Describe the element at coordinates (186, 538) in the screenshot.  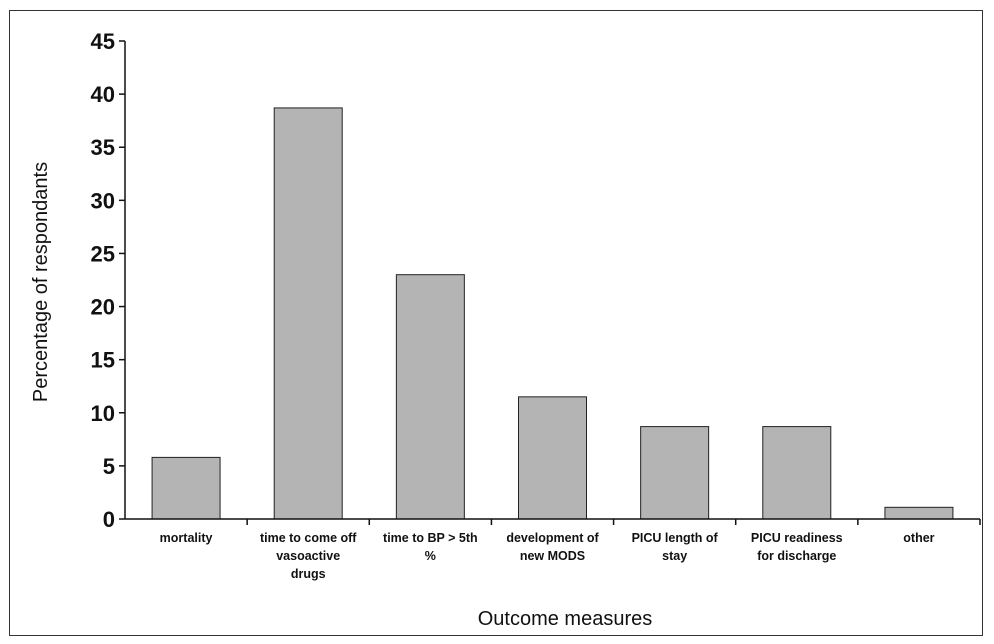
I see `x-tick-label: mortality` at that location.